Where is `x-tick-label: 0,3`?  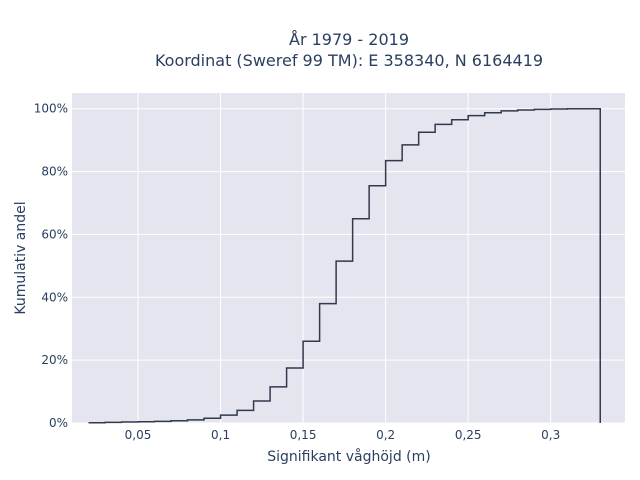
x-tick-label: 0,3 is located at coordinates (550, 435).